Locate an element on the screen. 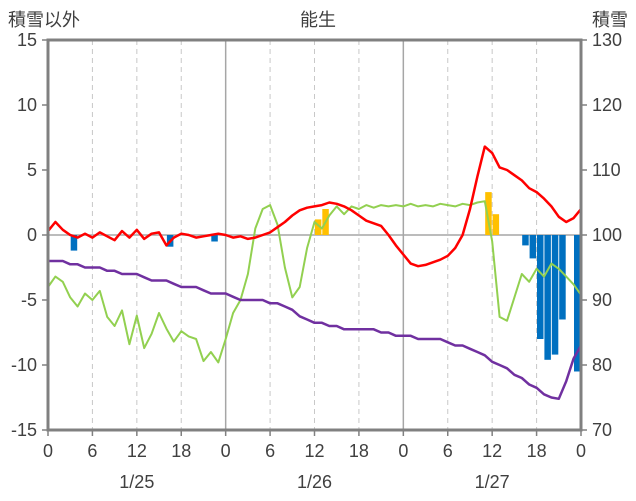 This screenshot has width=636, height=501. left-axis-tick-label: -5 is located at coordinates (29, 300).